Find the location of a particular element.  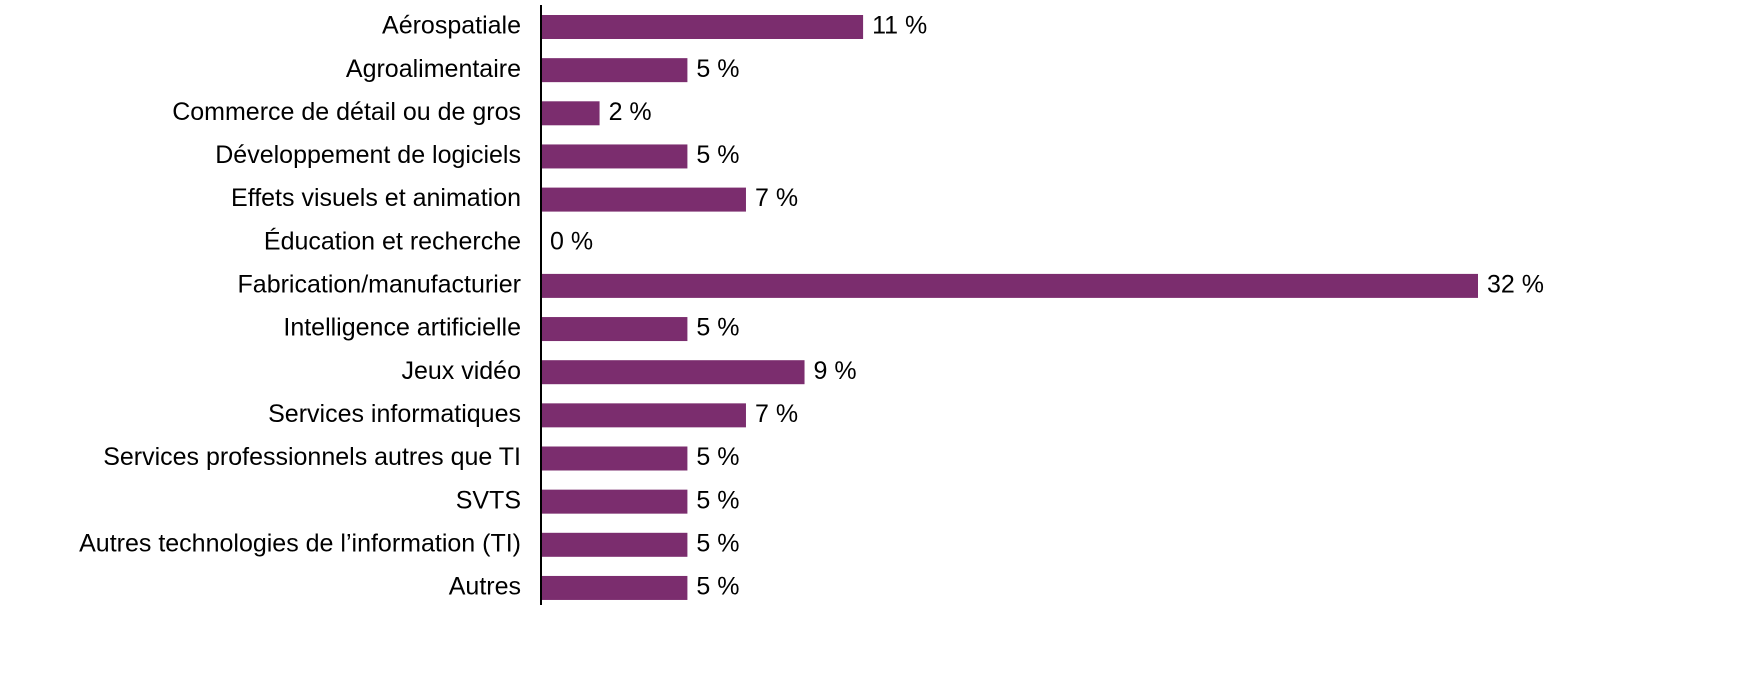

category-label: Agroalimentaire is located at coordinates (433, 69).